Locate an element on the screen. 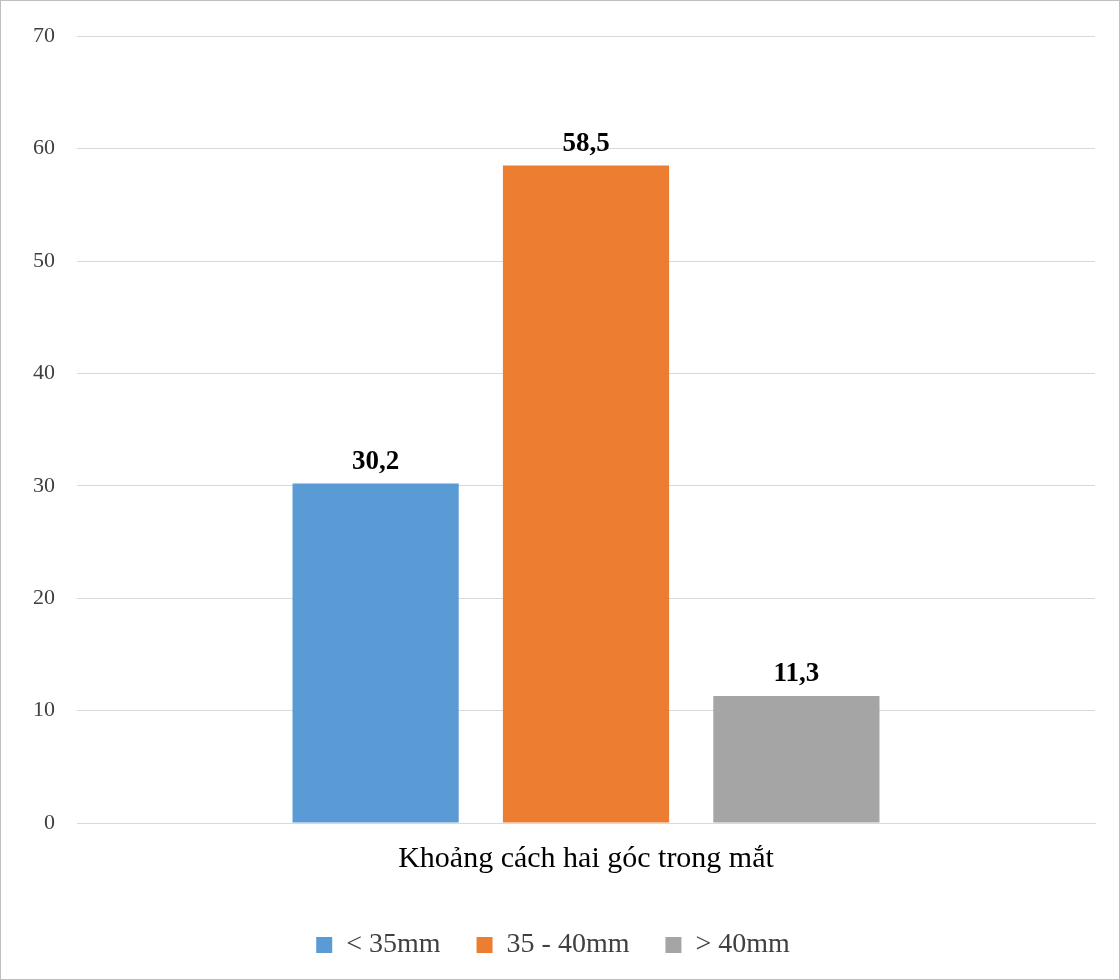 The height and width of the screenshot is (980, 1120). y-tick-label: 10 is located at coordinates (44, 709).